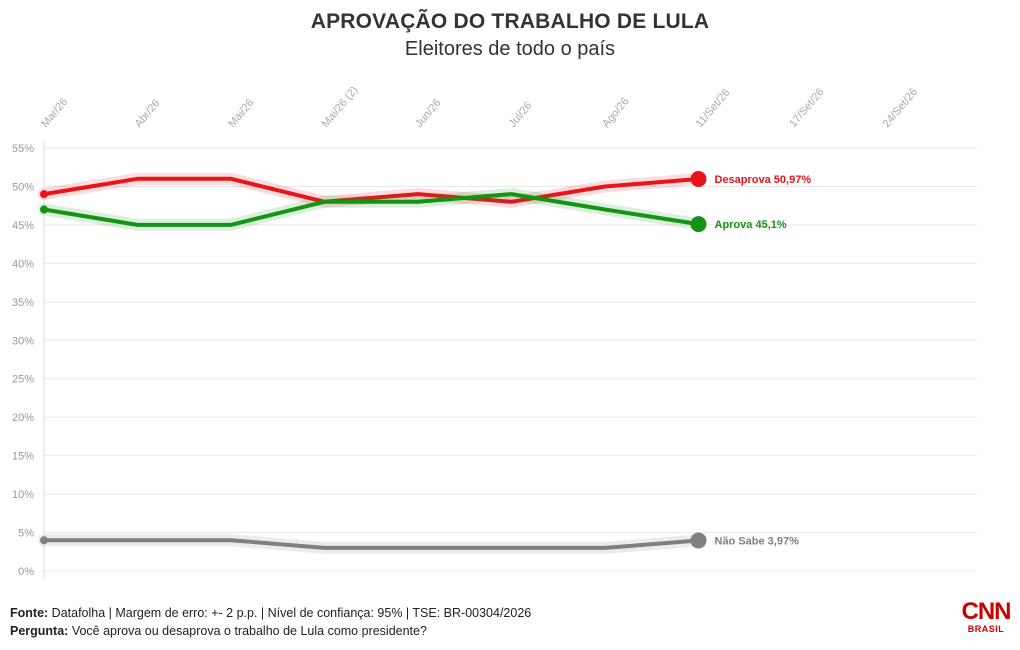 Image resolution: width=1020 pixels, height=650 pixels. Describe the element at coordinates (23, 226) in the screenshot. I see `y-tick-label: 45%` at that location.